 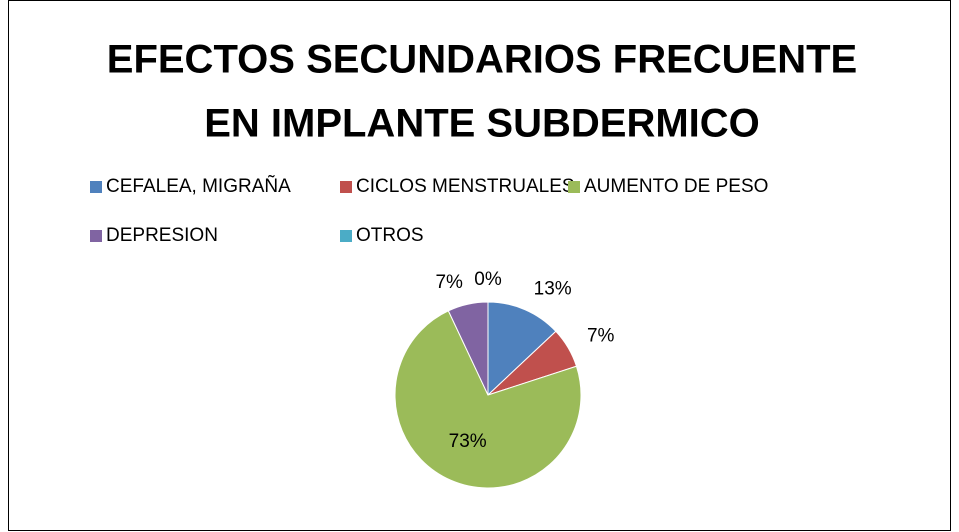 I want to click on legend-label: CEFALEA, MIGRAÑA, so click(x=198, y=186).